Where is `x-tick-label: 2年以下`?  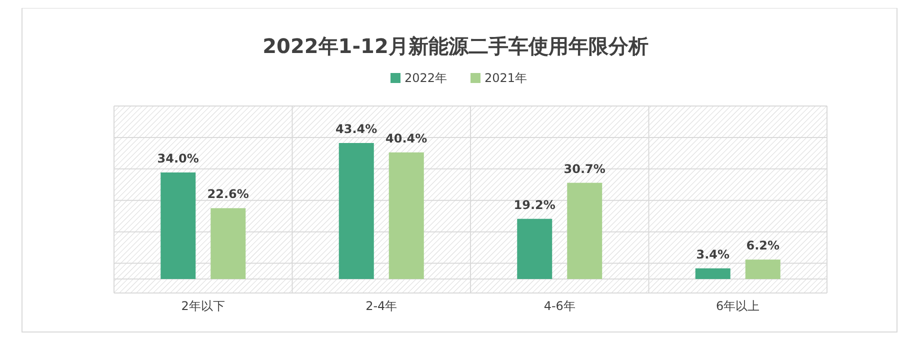
x-tick-label: 2年以下 is located at coordinates (203, 306).